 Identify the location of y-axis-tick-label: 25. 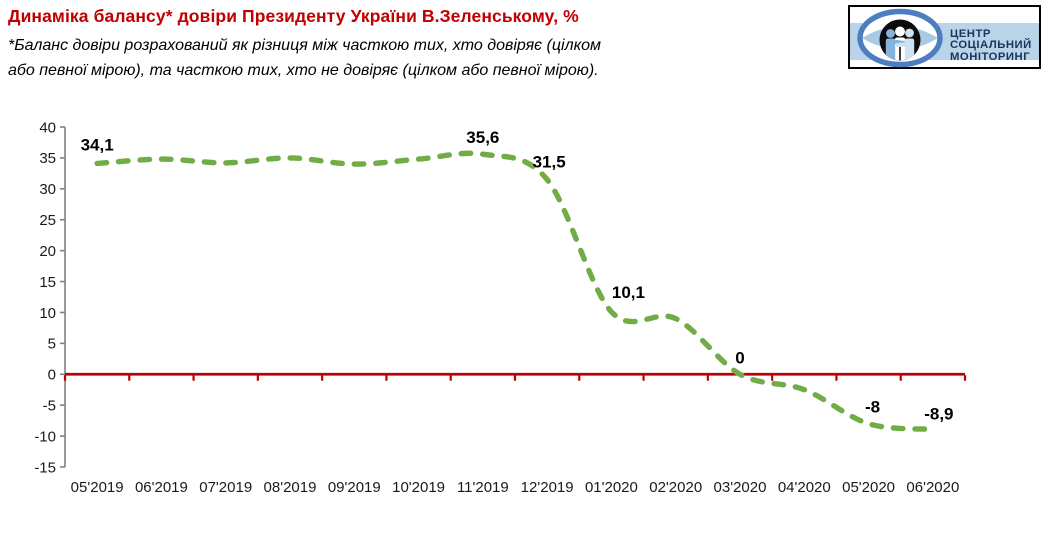
(47, 220).